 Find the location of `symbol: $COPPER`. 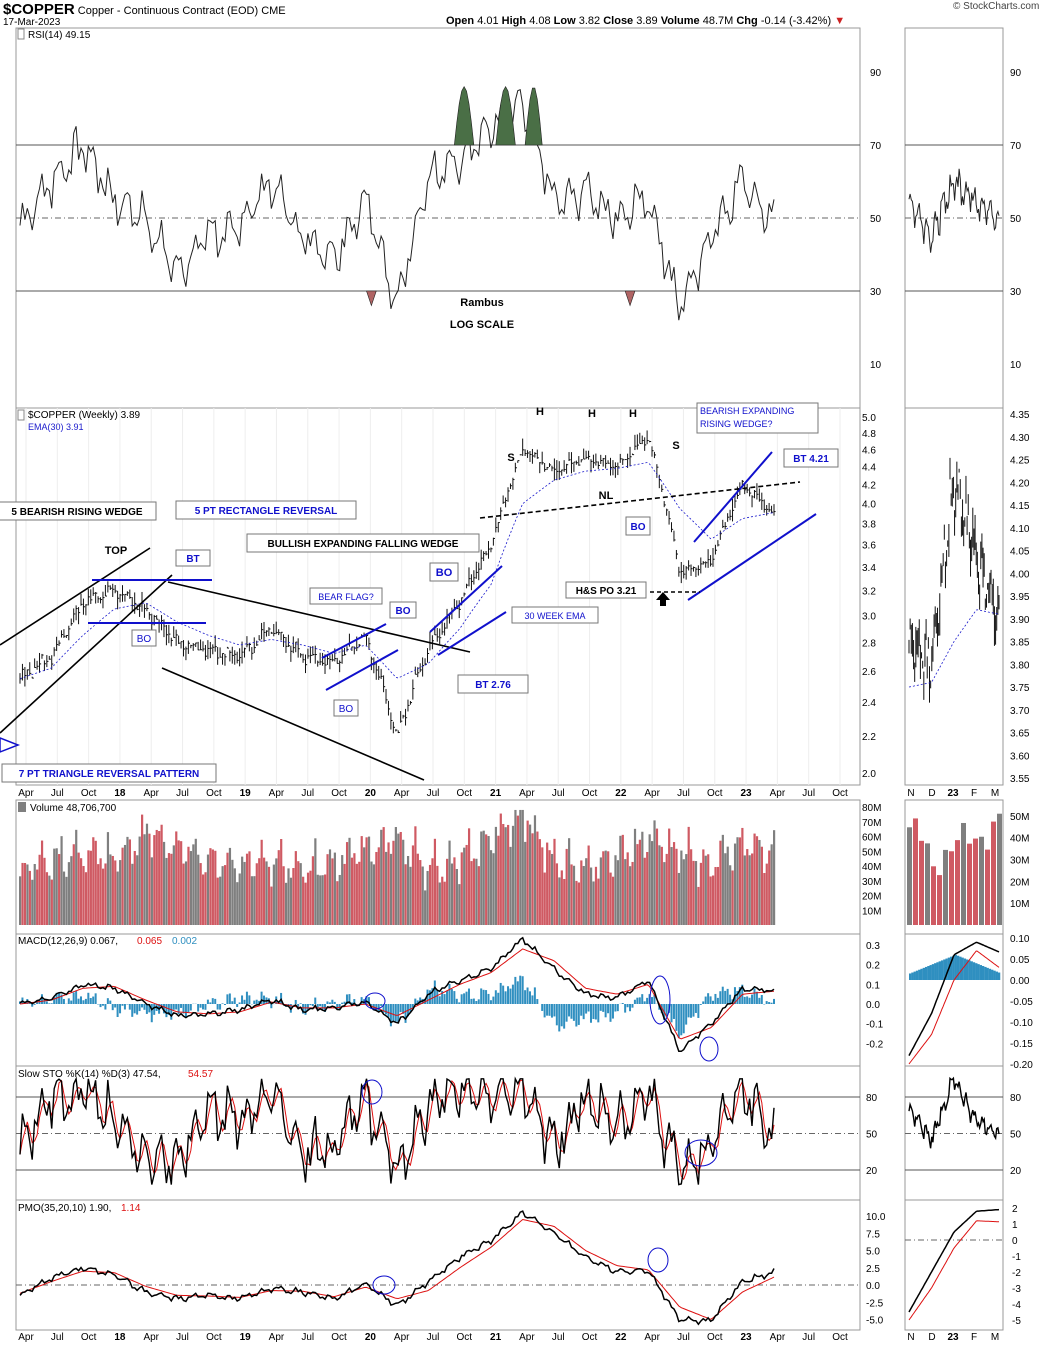

symbol: $COPPER is located at coordinates (39, 9).